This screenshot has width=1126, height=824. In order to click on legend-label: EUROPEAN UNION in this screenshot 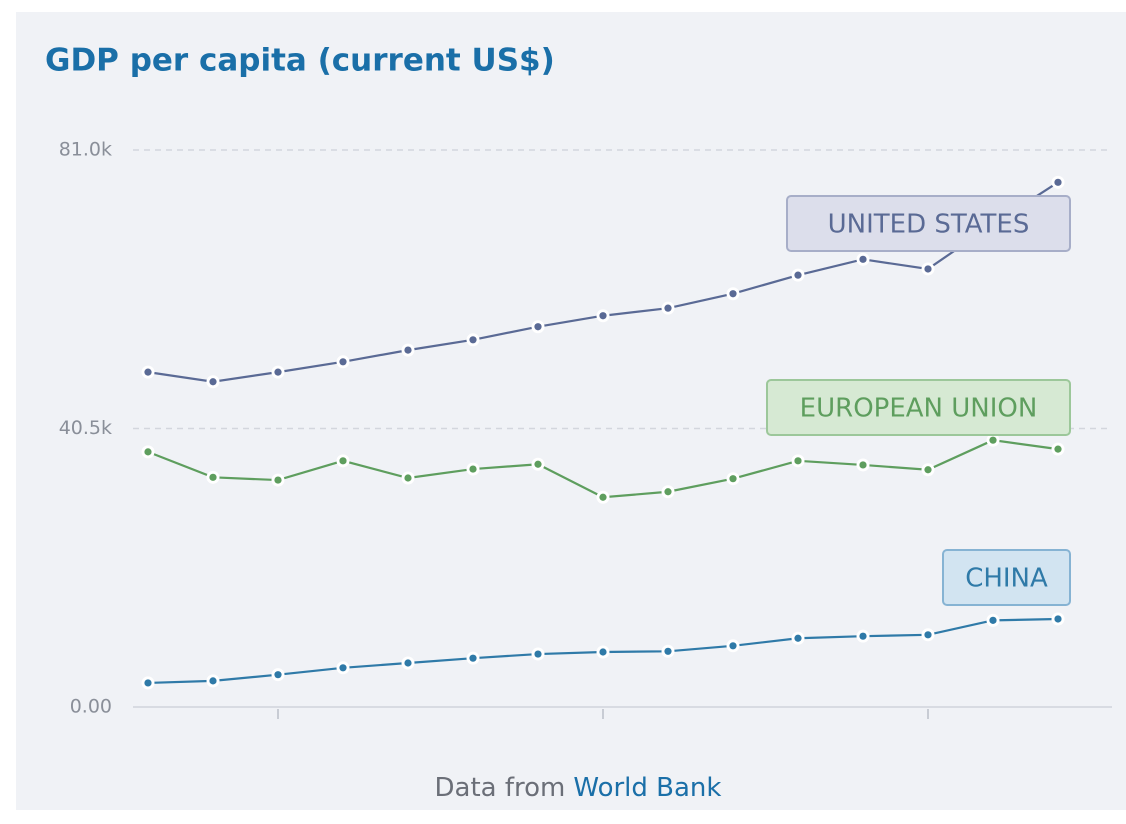, I will do `click(919, 409)`.